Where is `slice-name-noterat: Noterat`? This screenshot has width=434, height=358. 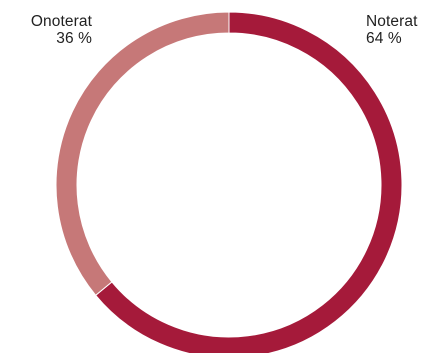 slice-name-noterat: Noterat is located at coordinates (392, 21).